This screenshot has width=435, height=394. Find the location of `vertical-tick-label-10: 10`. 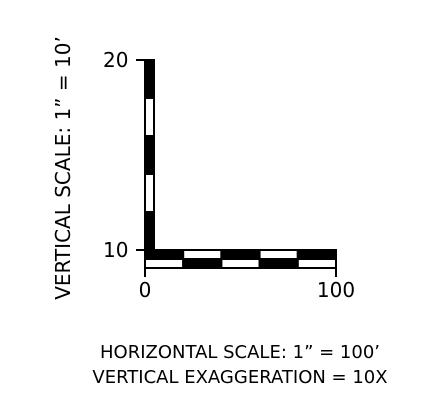

vertical-tick-label-10: 10 is located at coordinates (115, 250).